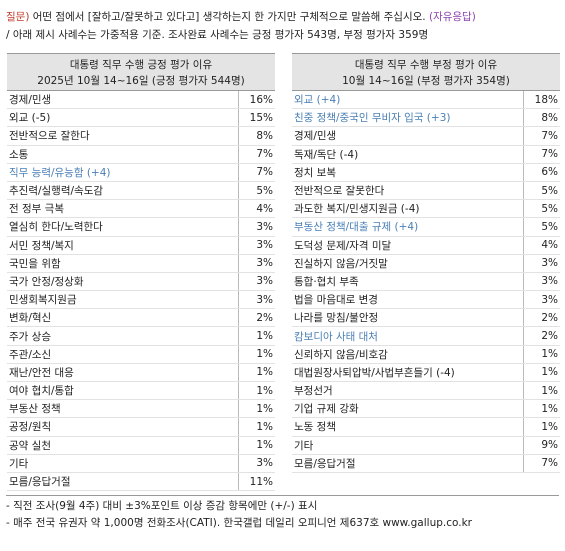  I want to click on reason-row: 외교 (-5) 15%, so click(141, 118).